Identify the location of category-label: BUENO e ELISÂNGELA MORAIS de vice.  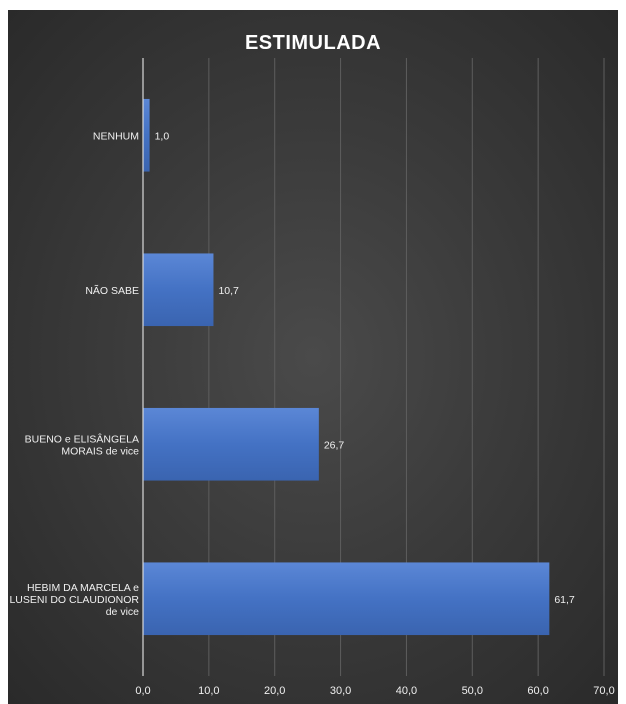
(82, 444).